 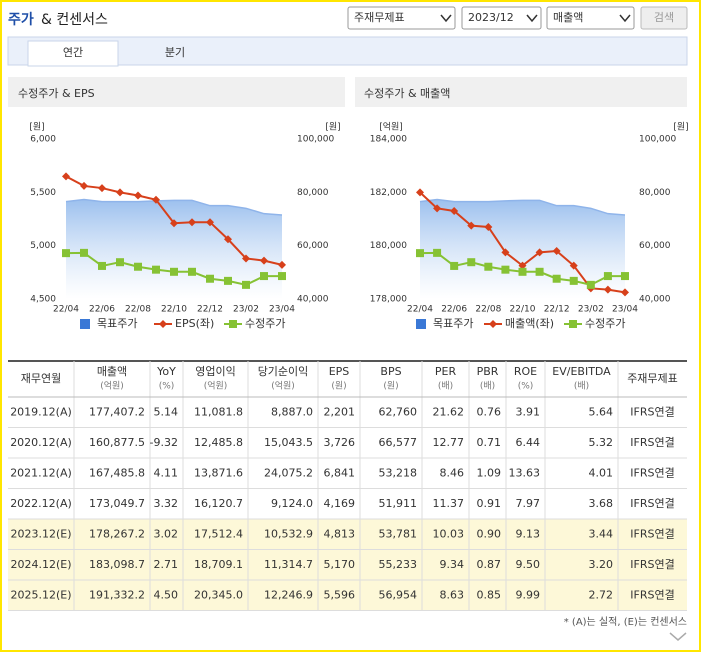 I want to click on chevron, so click(x=678, y=636).